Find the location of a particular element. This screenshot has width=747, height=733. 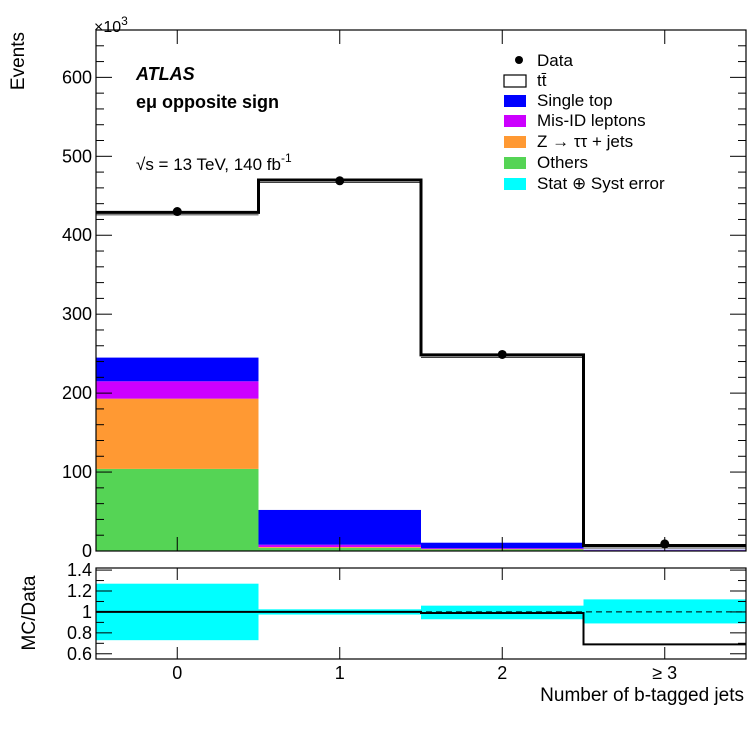

ratio-y-tick-label: 0.6 is located at coordinates (79, 654).